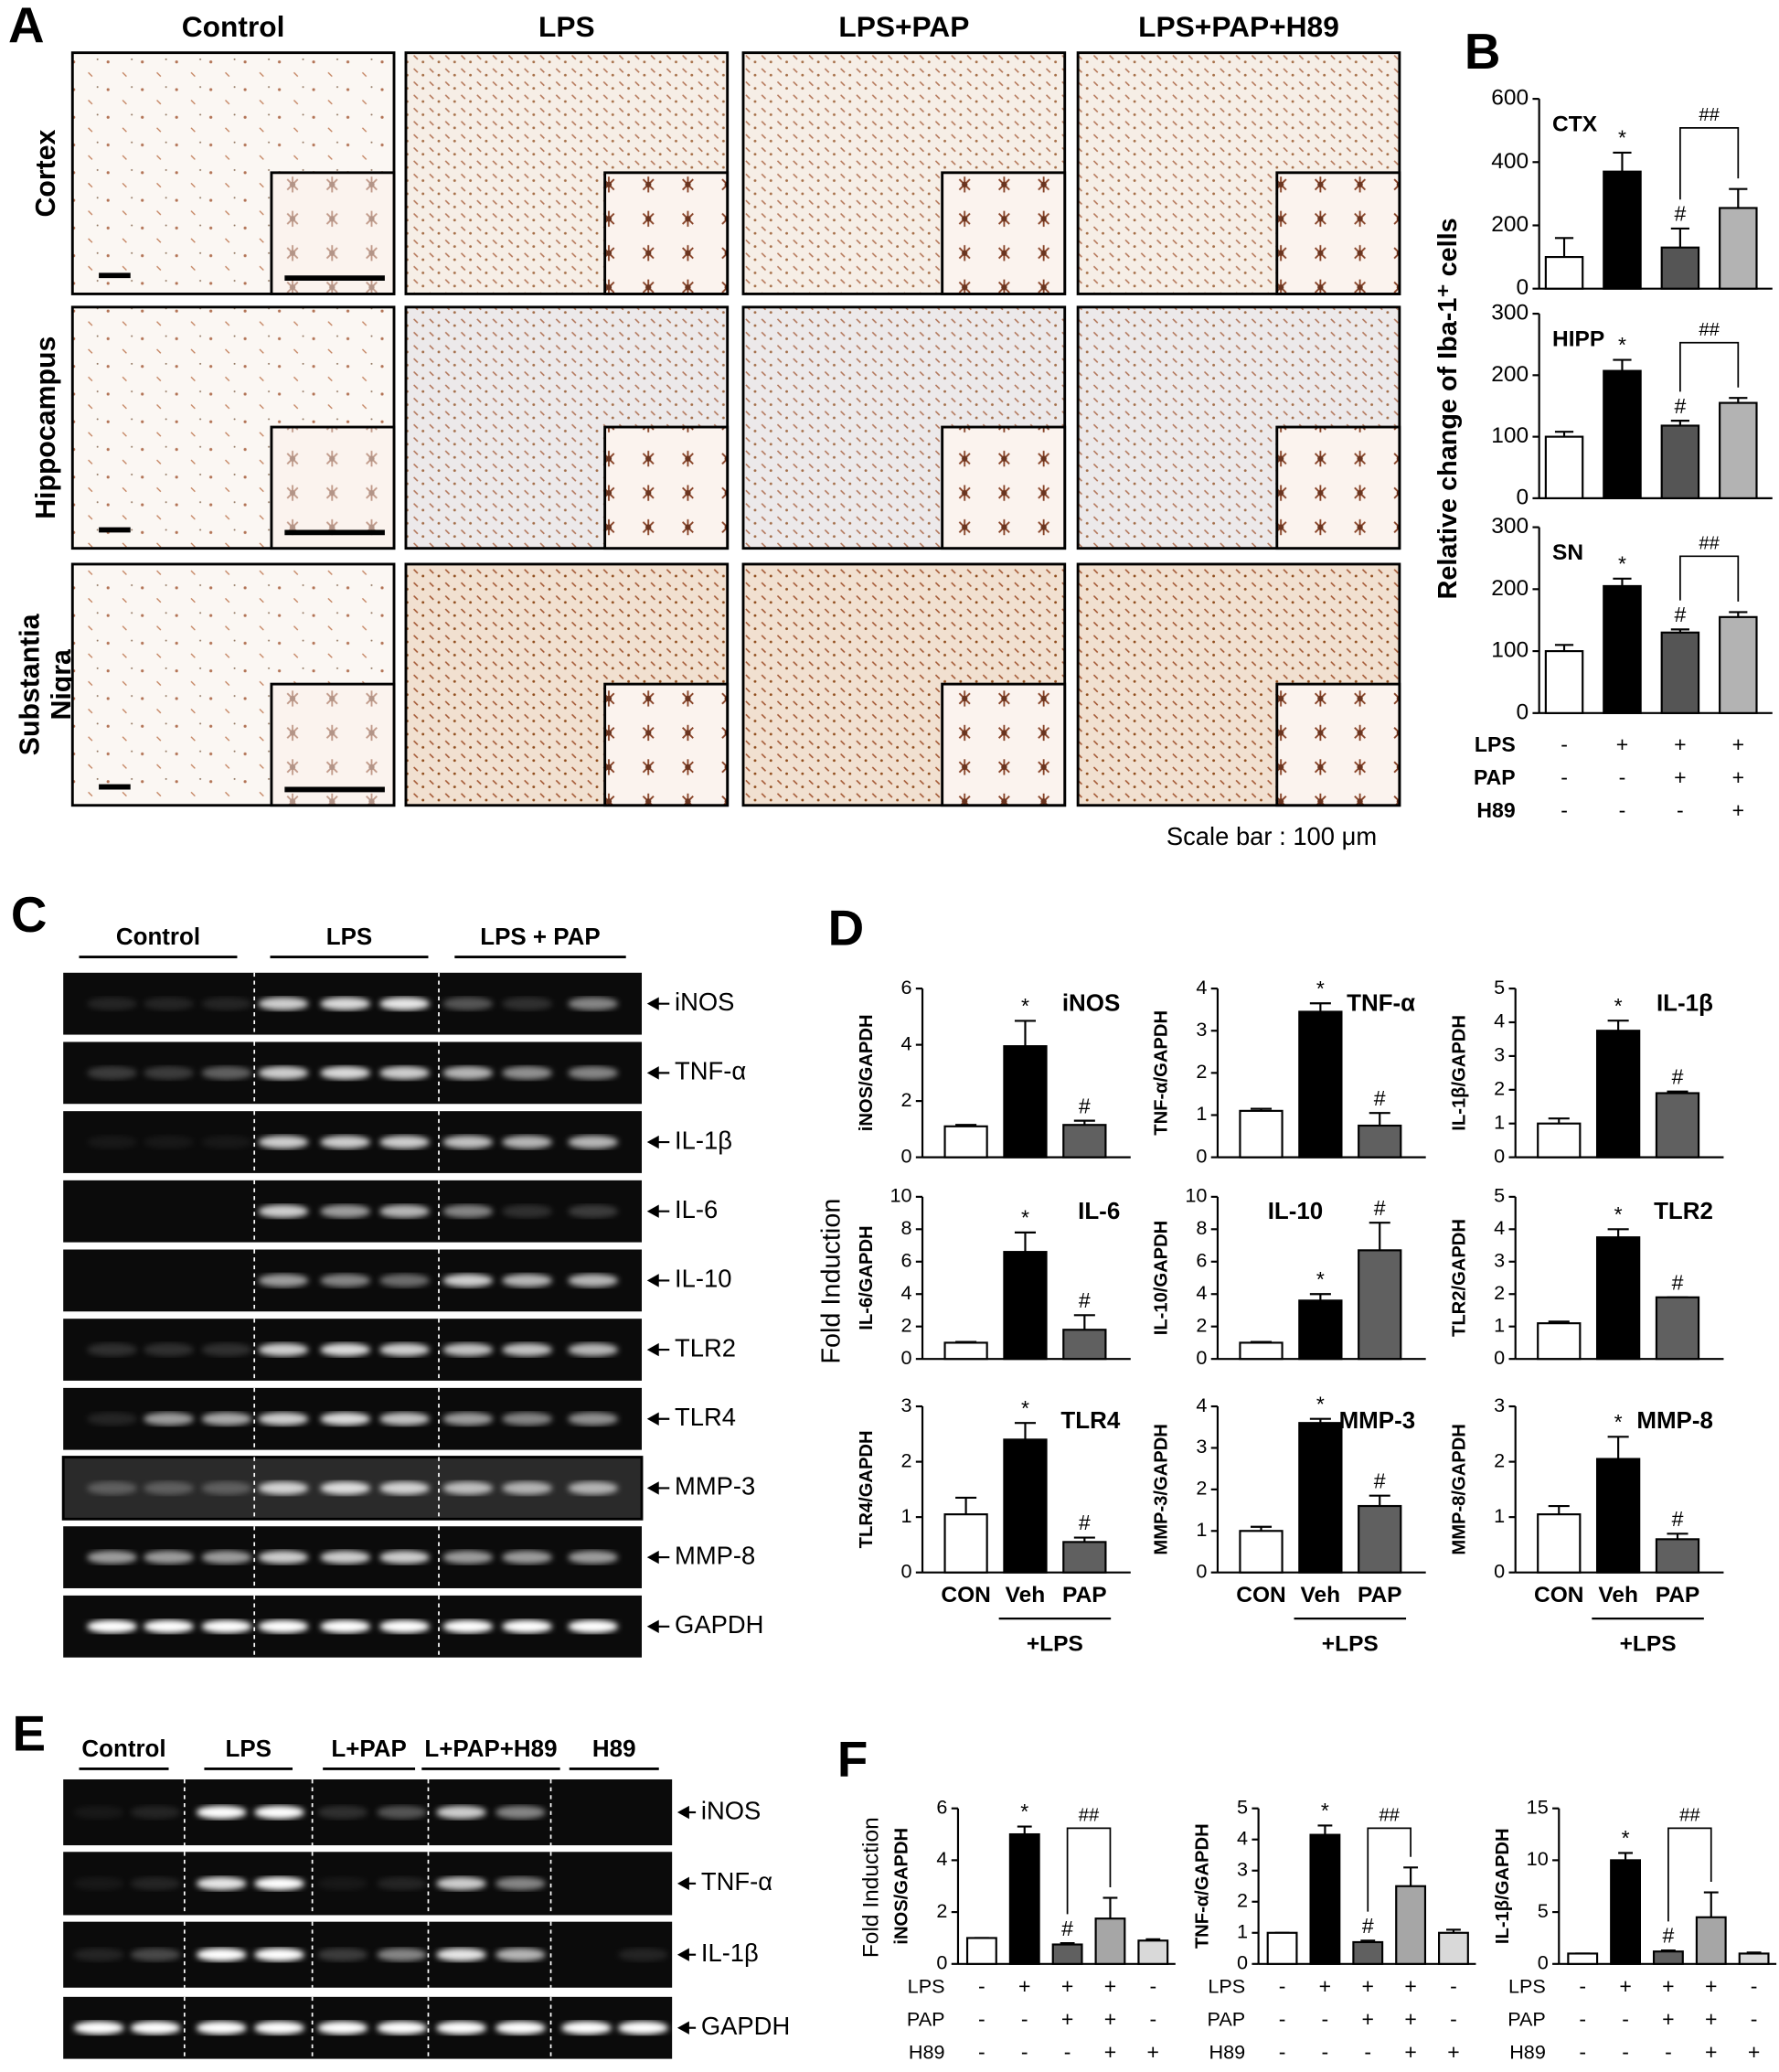  Describe the element at coordinates (1162, 1073) in the screenshot. I see `y-axis-label: TNF-α/GAPDH` at that location.